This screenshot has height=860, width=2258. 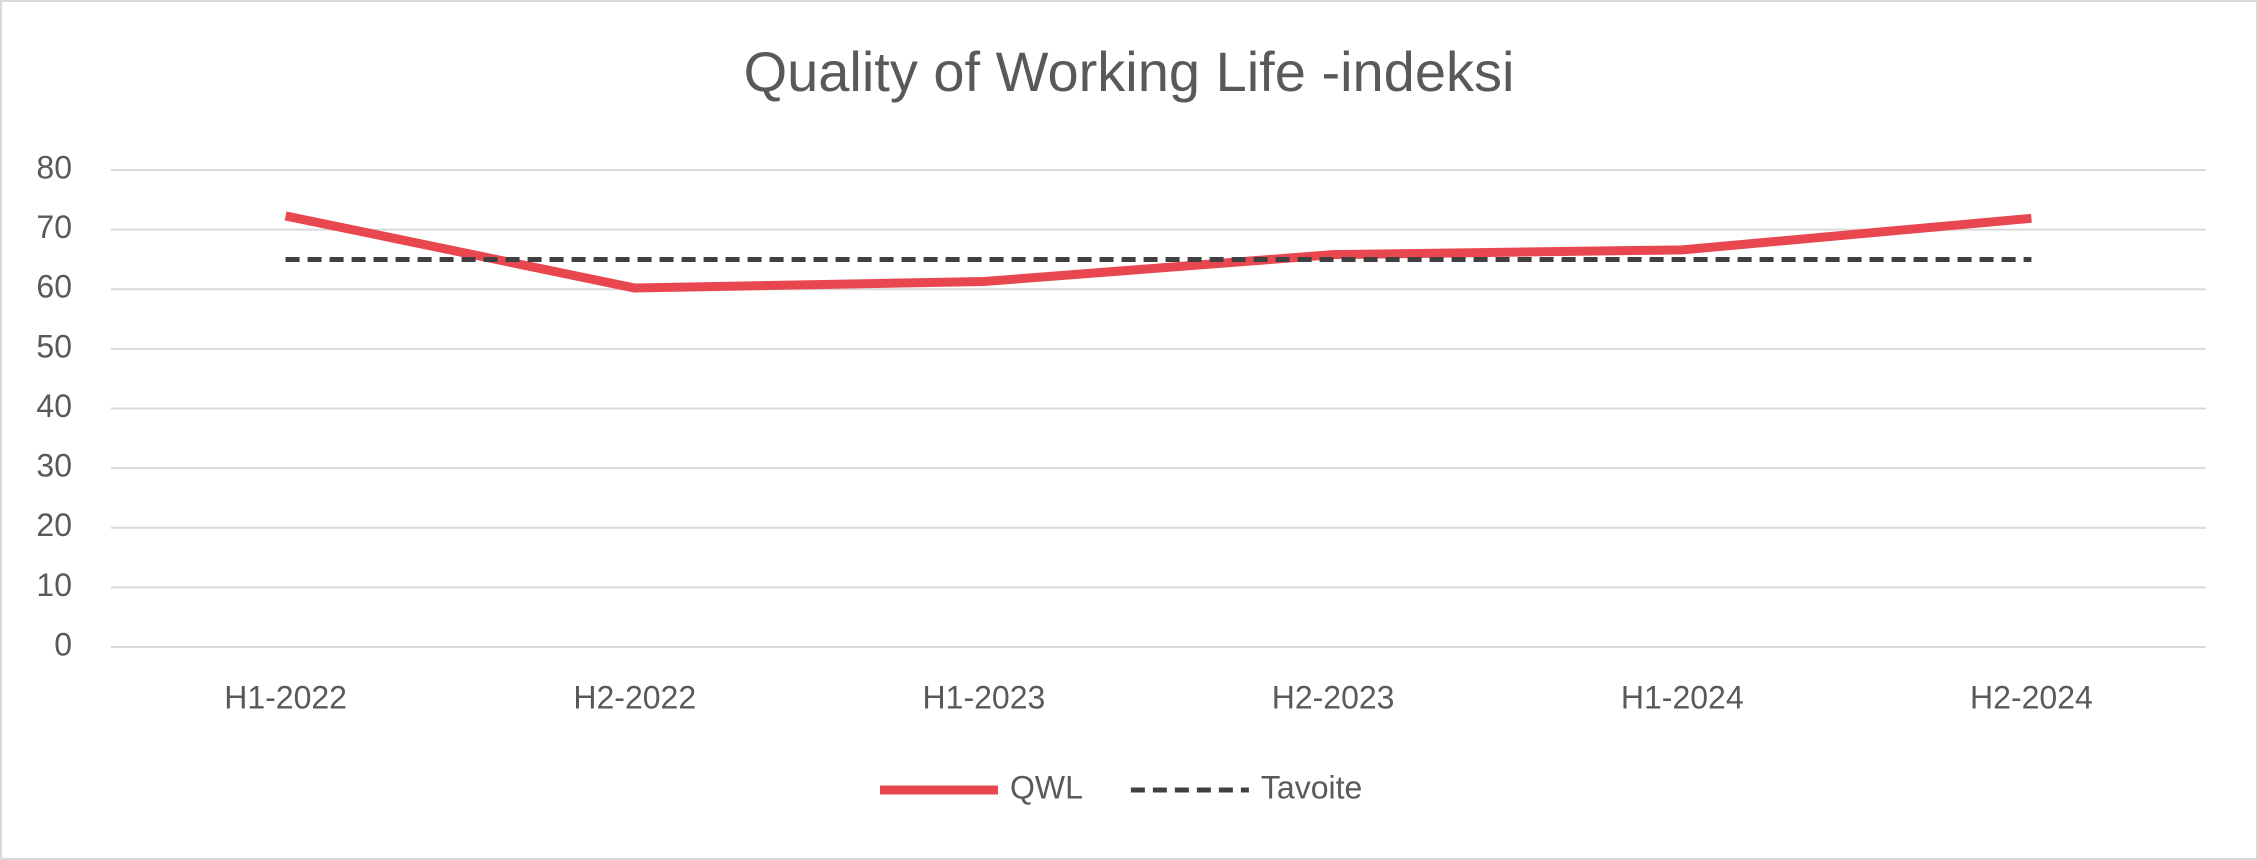 What do you see at coordinates (1046, 787) in the screenshot?
I see `legend-label: QWL` at bounding box center [1046, 787].